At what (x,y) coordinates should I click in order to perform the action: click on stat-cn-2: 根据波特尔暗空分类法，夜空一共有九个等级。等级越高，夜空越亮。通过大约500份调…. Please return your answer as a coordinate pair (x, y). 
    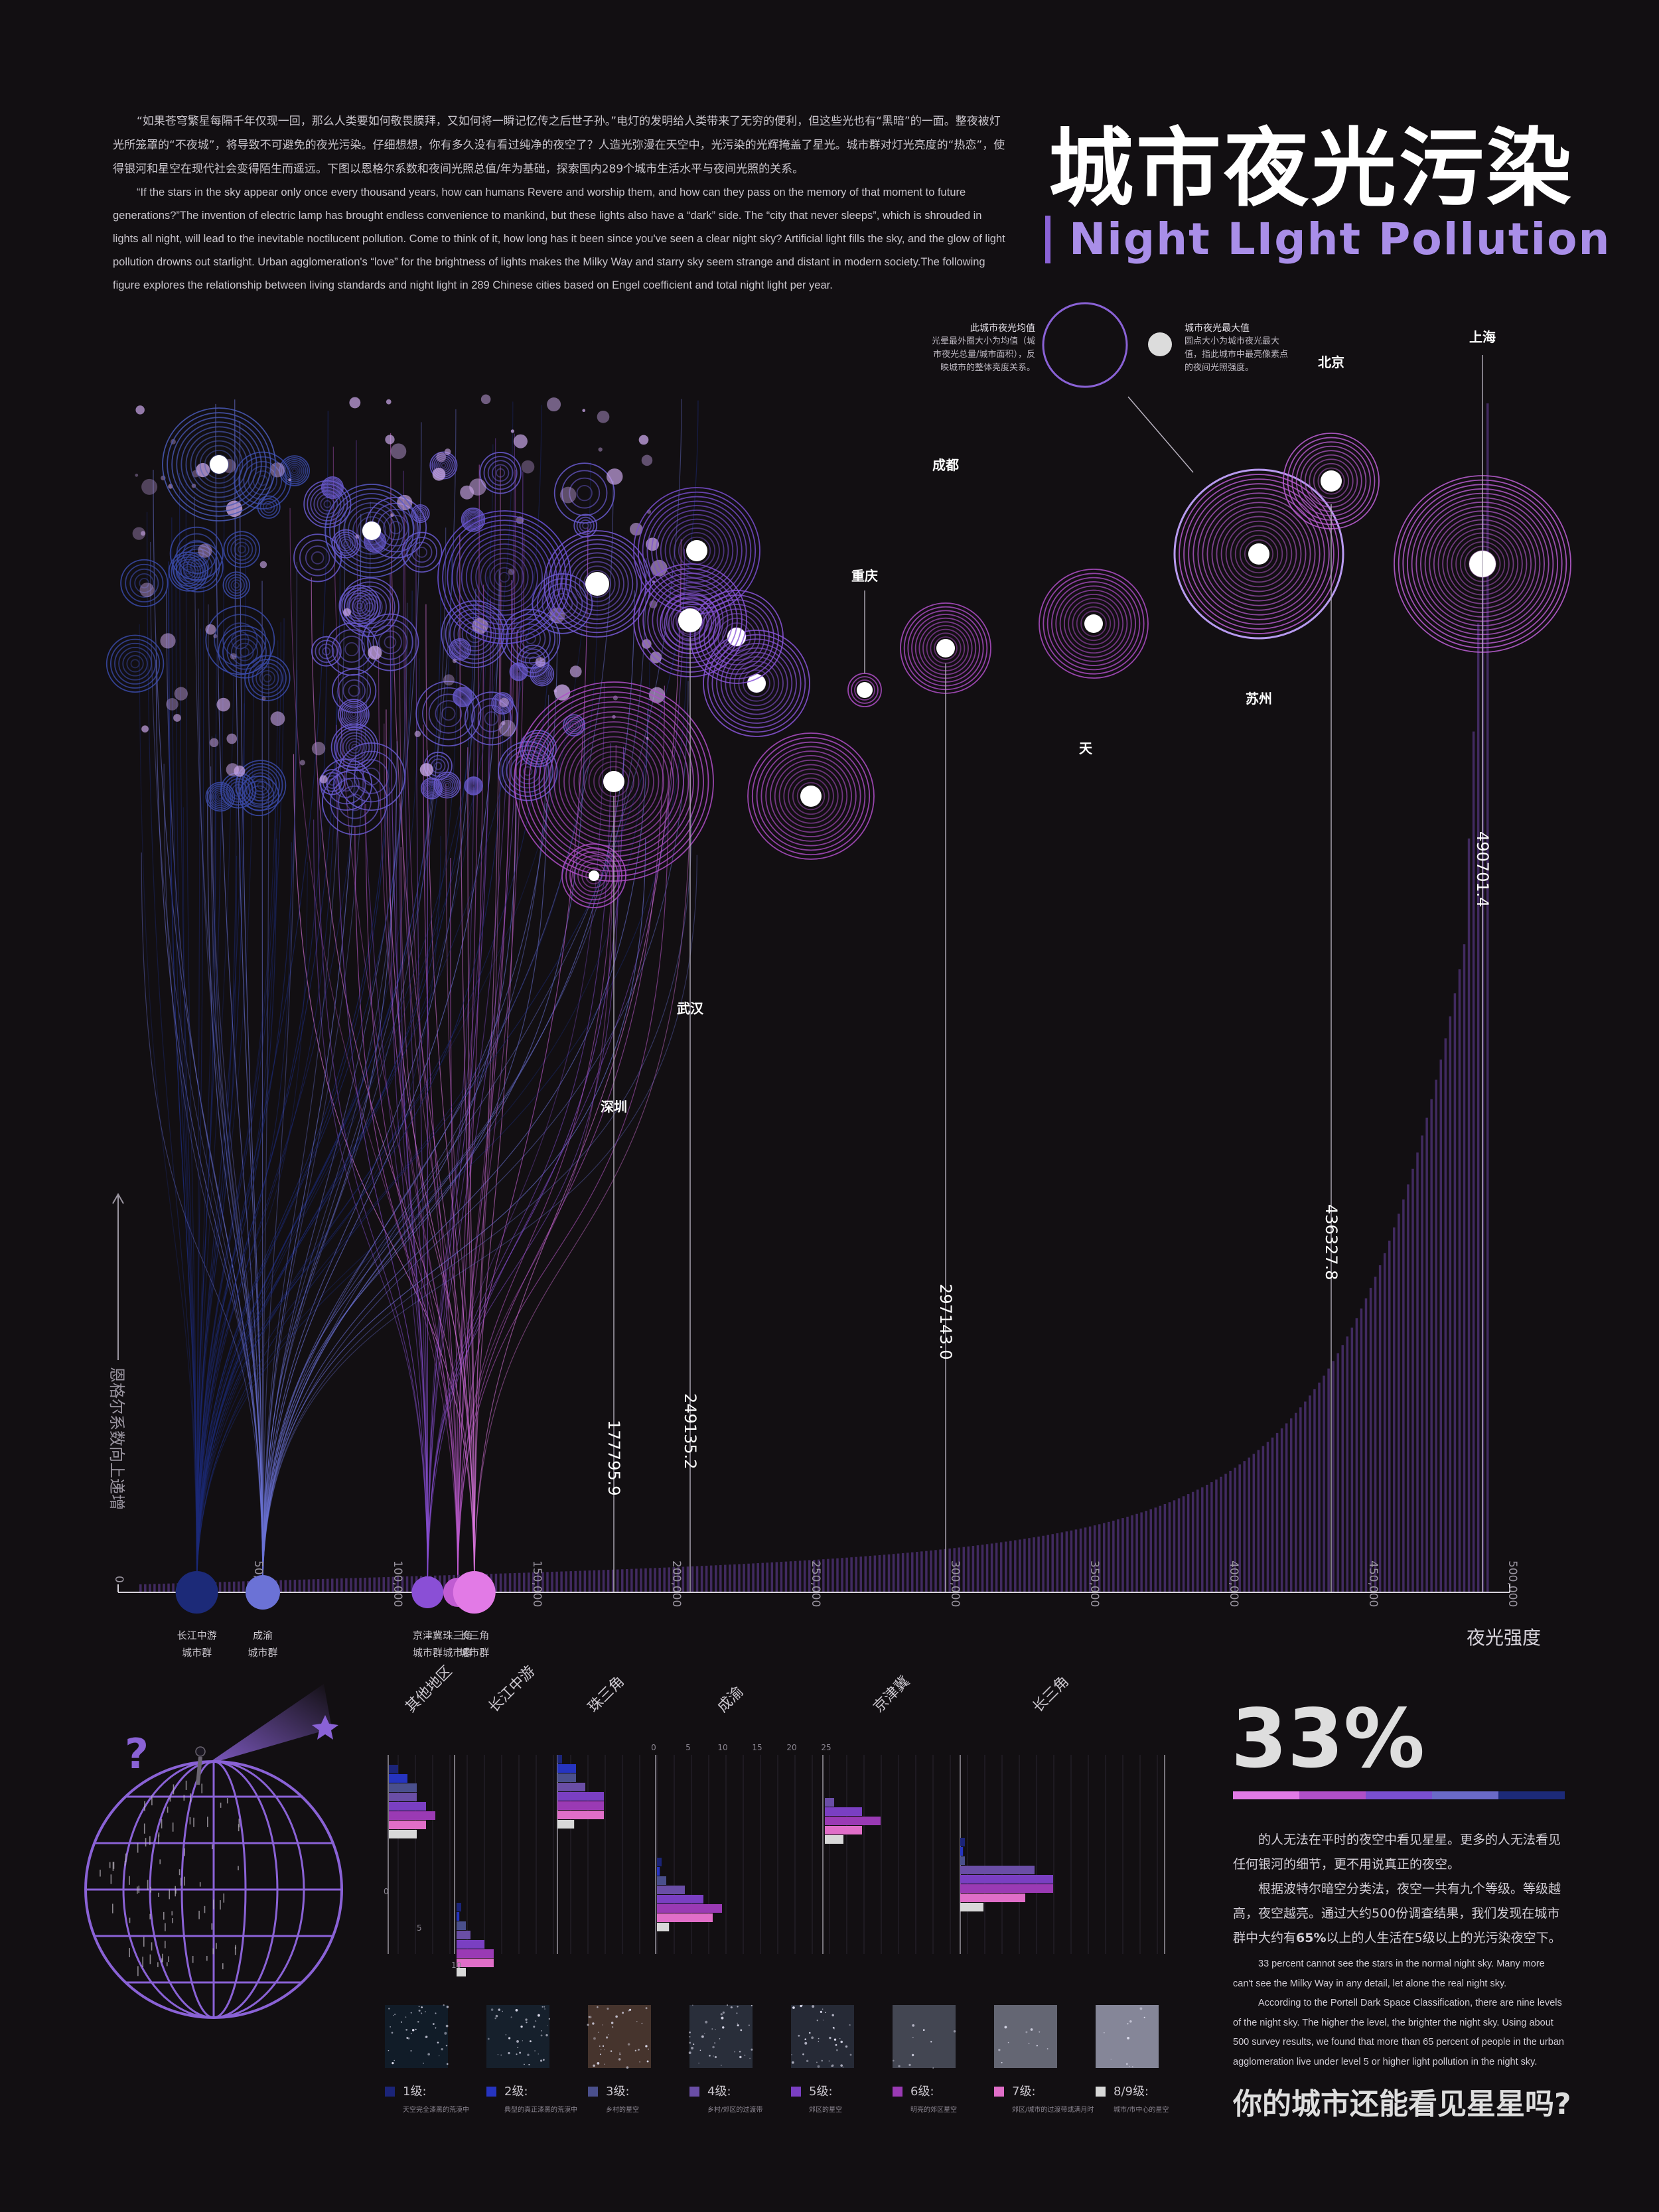
    Looking at the image, I should click on (1399, 1914).